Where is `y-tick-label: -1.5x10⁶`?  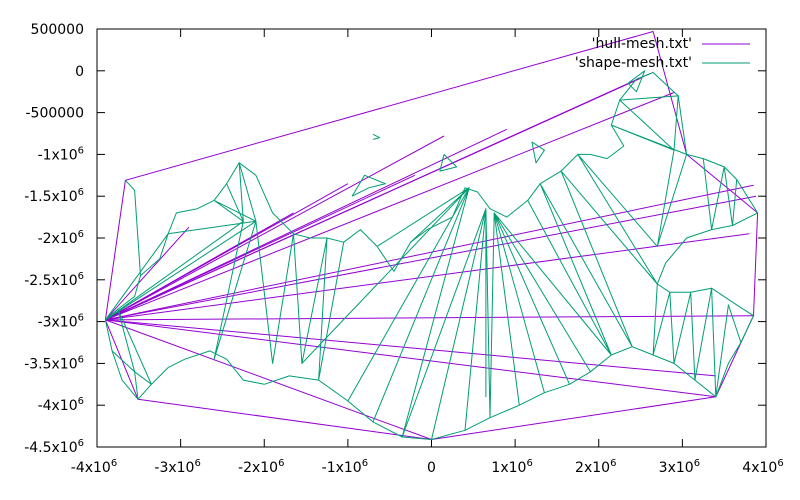 y-tick-label: -1.5x10⁶ is located at coordinates (54, 196).